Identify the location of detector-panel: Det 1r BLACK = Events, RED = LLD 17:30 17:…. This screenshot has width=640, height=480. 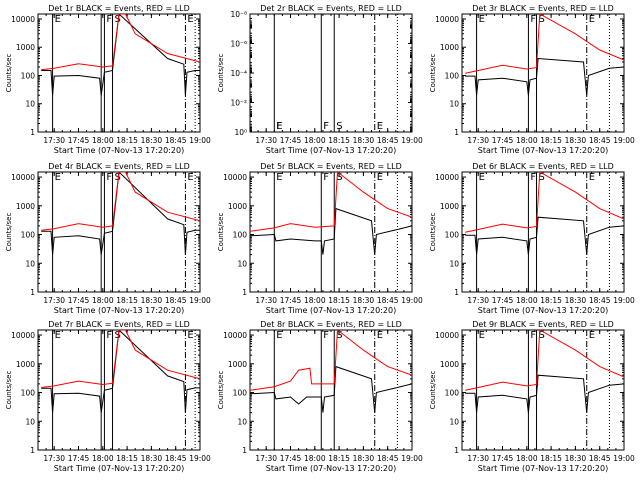
(108, 79).